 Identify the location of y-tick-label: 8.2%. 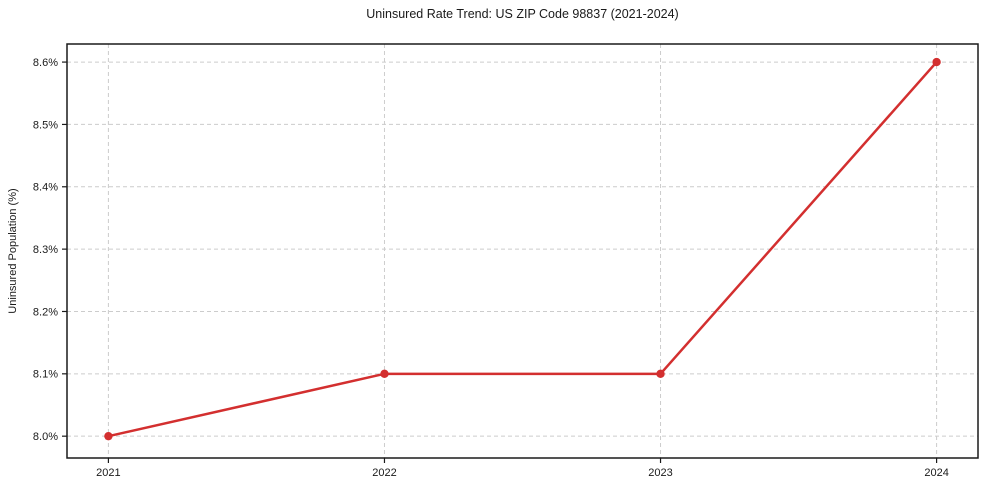
(45, 312).